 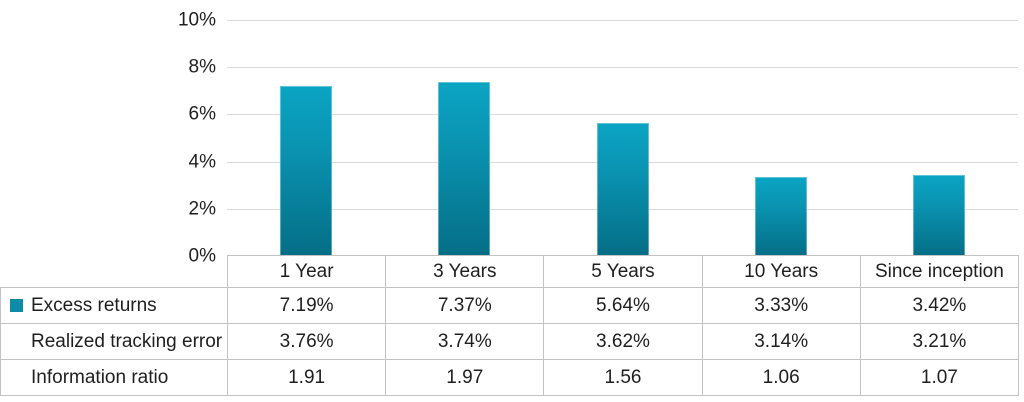 I want to click on table-row: Excess returns 7.19% 7.37% 5.64% 3.33% 3.42%, so click(x=510, y=305).